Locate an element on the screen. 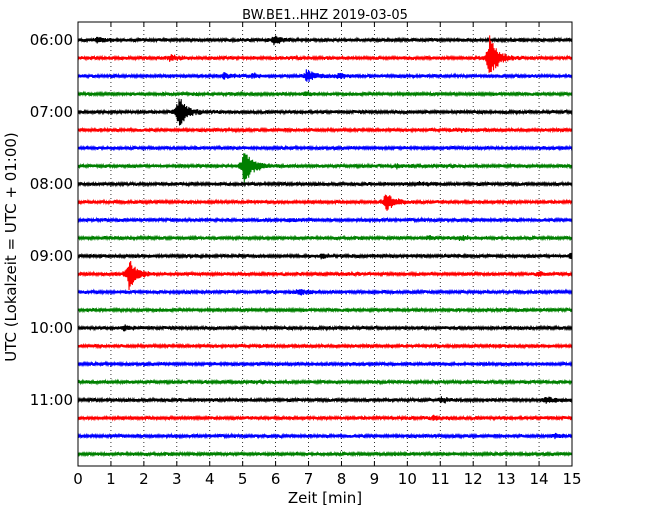 This screenshot has width=650, height=520. x-tick-label: 5 is located at coordinates (243, 479).